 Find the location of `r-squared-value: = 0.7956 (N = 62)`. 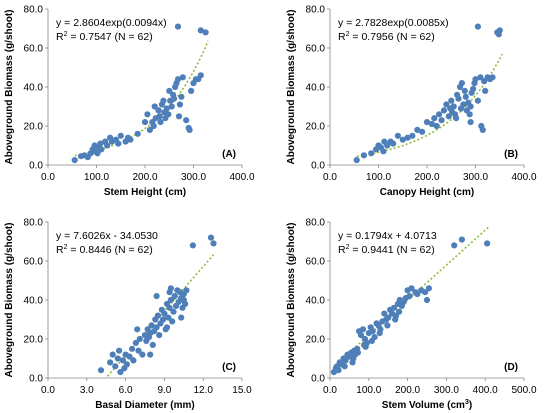

r-squared-value: = 0.7956 (N = 62) is located at coordinates (392, 37).